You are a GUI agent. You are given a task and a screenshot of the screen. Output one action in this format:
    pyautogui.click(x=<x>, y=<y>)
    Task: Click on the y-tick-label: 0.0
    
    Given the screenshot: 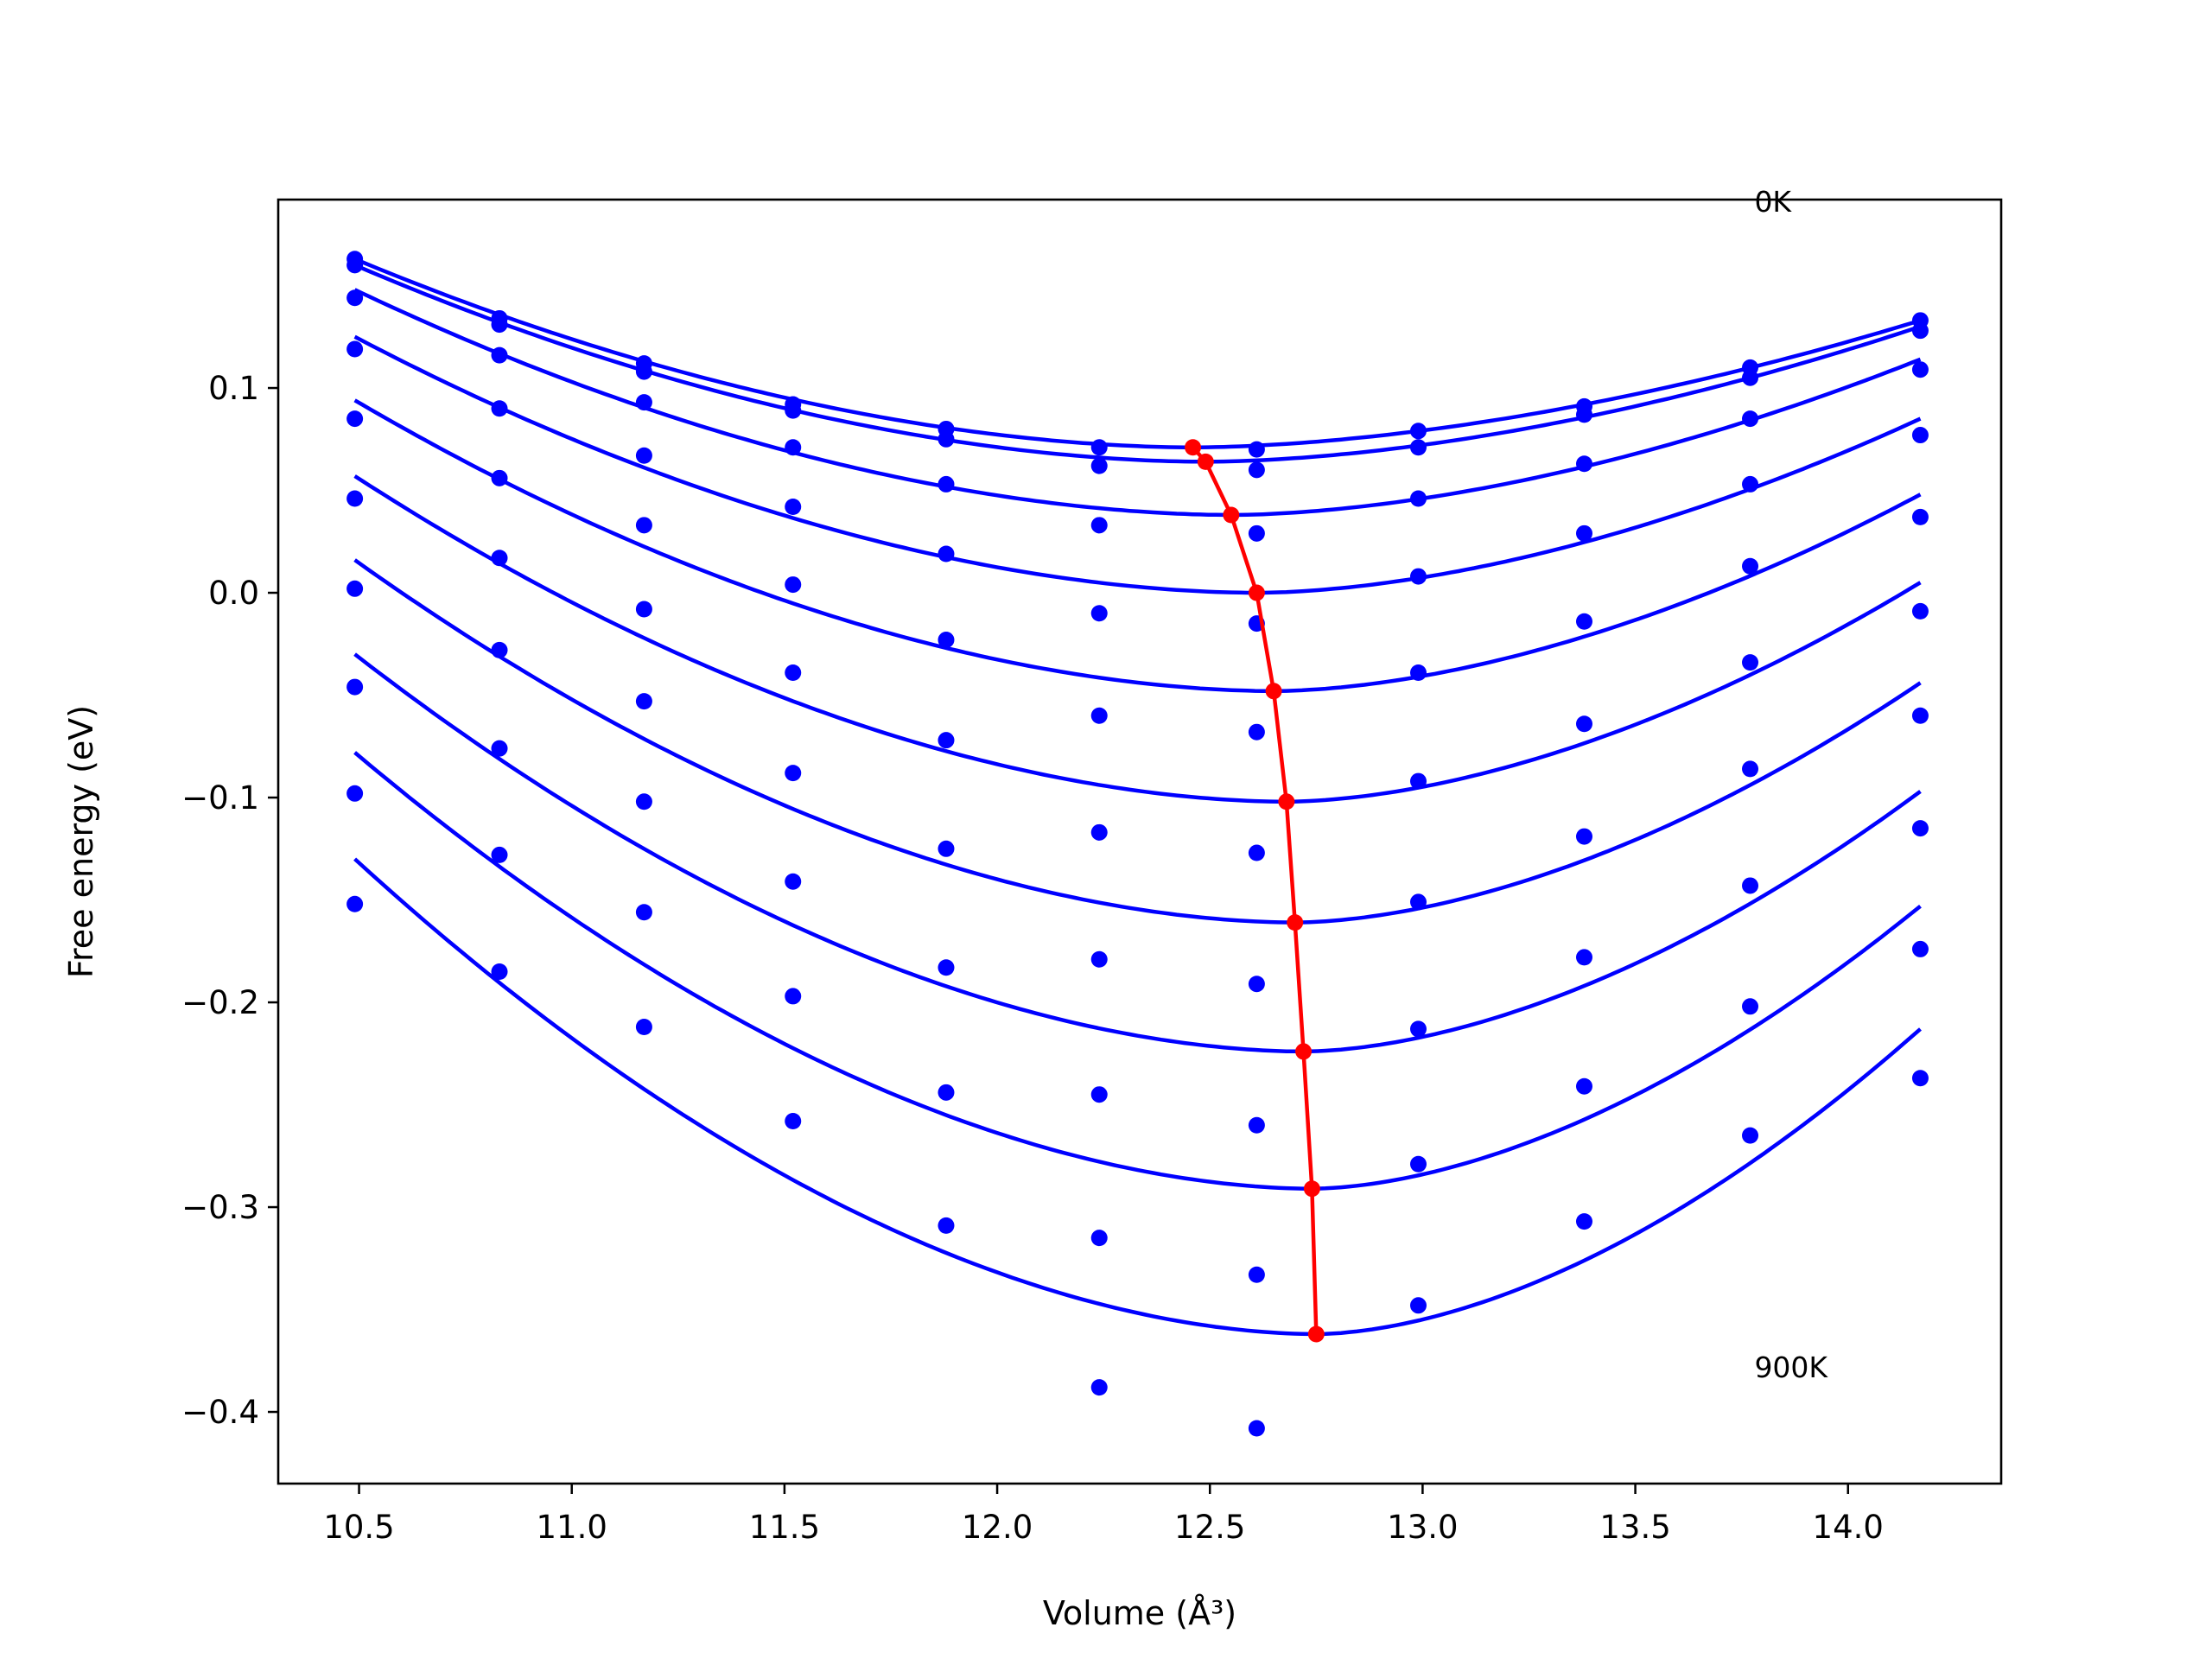 What is the action you would take?
    pyautogui.click(x=233, y=593)
    